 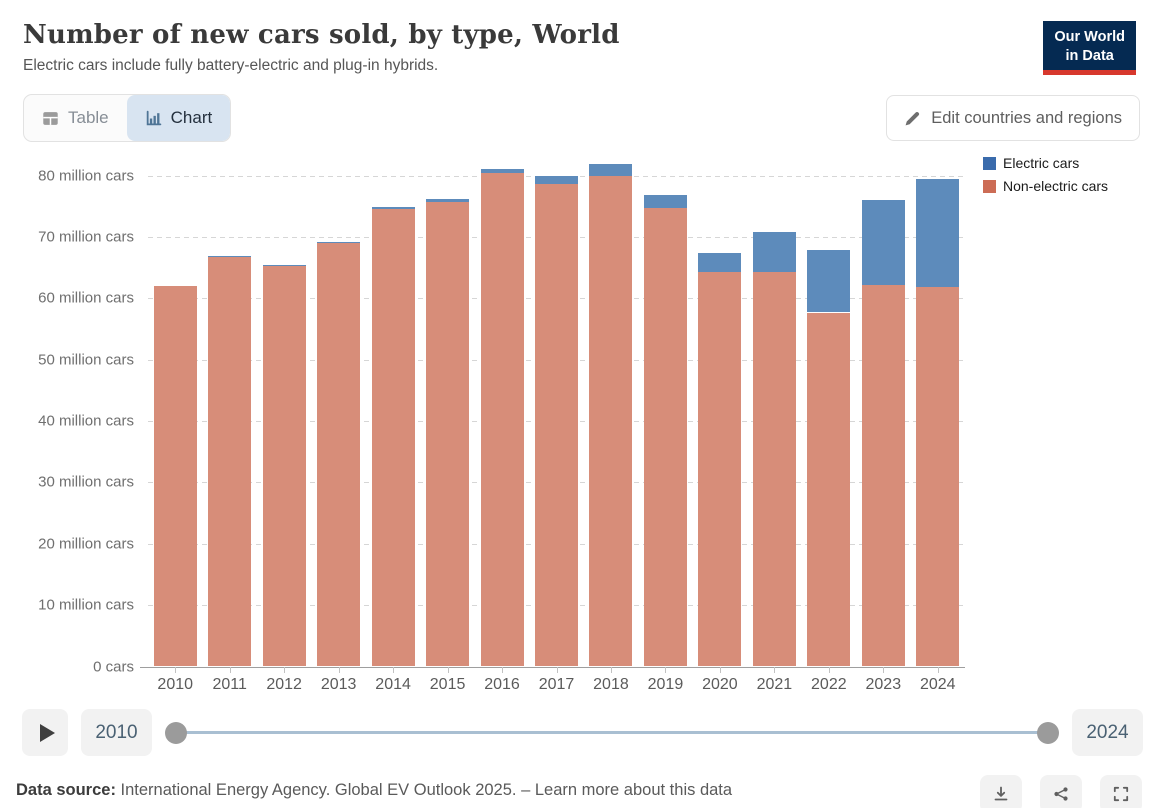 I want to click on y-axis-label: 70 million cars, so click(x=86, y=237).